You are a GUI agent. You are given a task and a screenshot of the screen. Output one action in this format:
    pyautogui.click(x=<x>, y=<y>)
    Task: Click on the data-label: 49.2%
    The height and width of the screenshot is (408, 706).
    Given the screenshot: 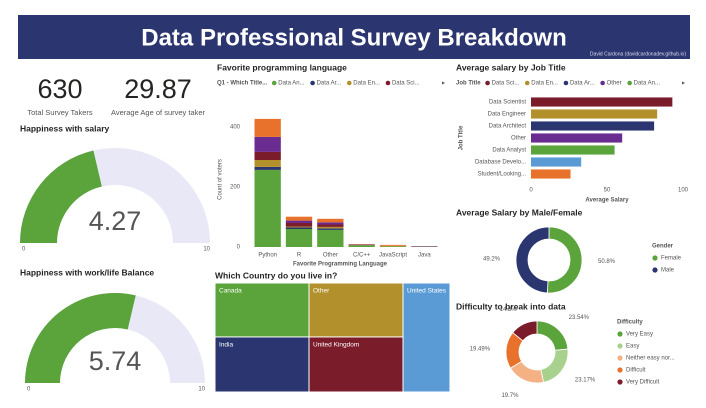 What is the action you would take?
    pyautogui.click(x=492, y=259)
    